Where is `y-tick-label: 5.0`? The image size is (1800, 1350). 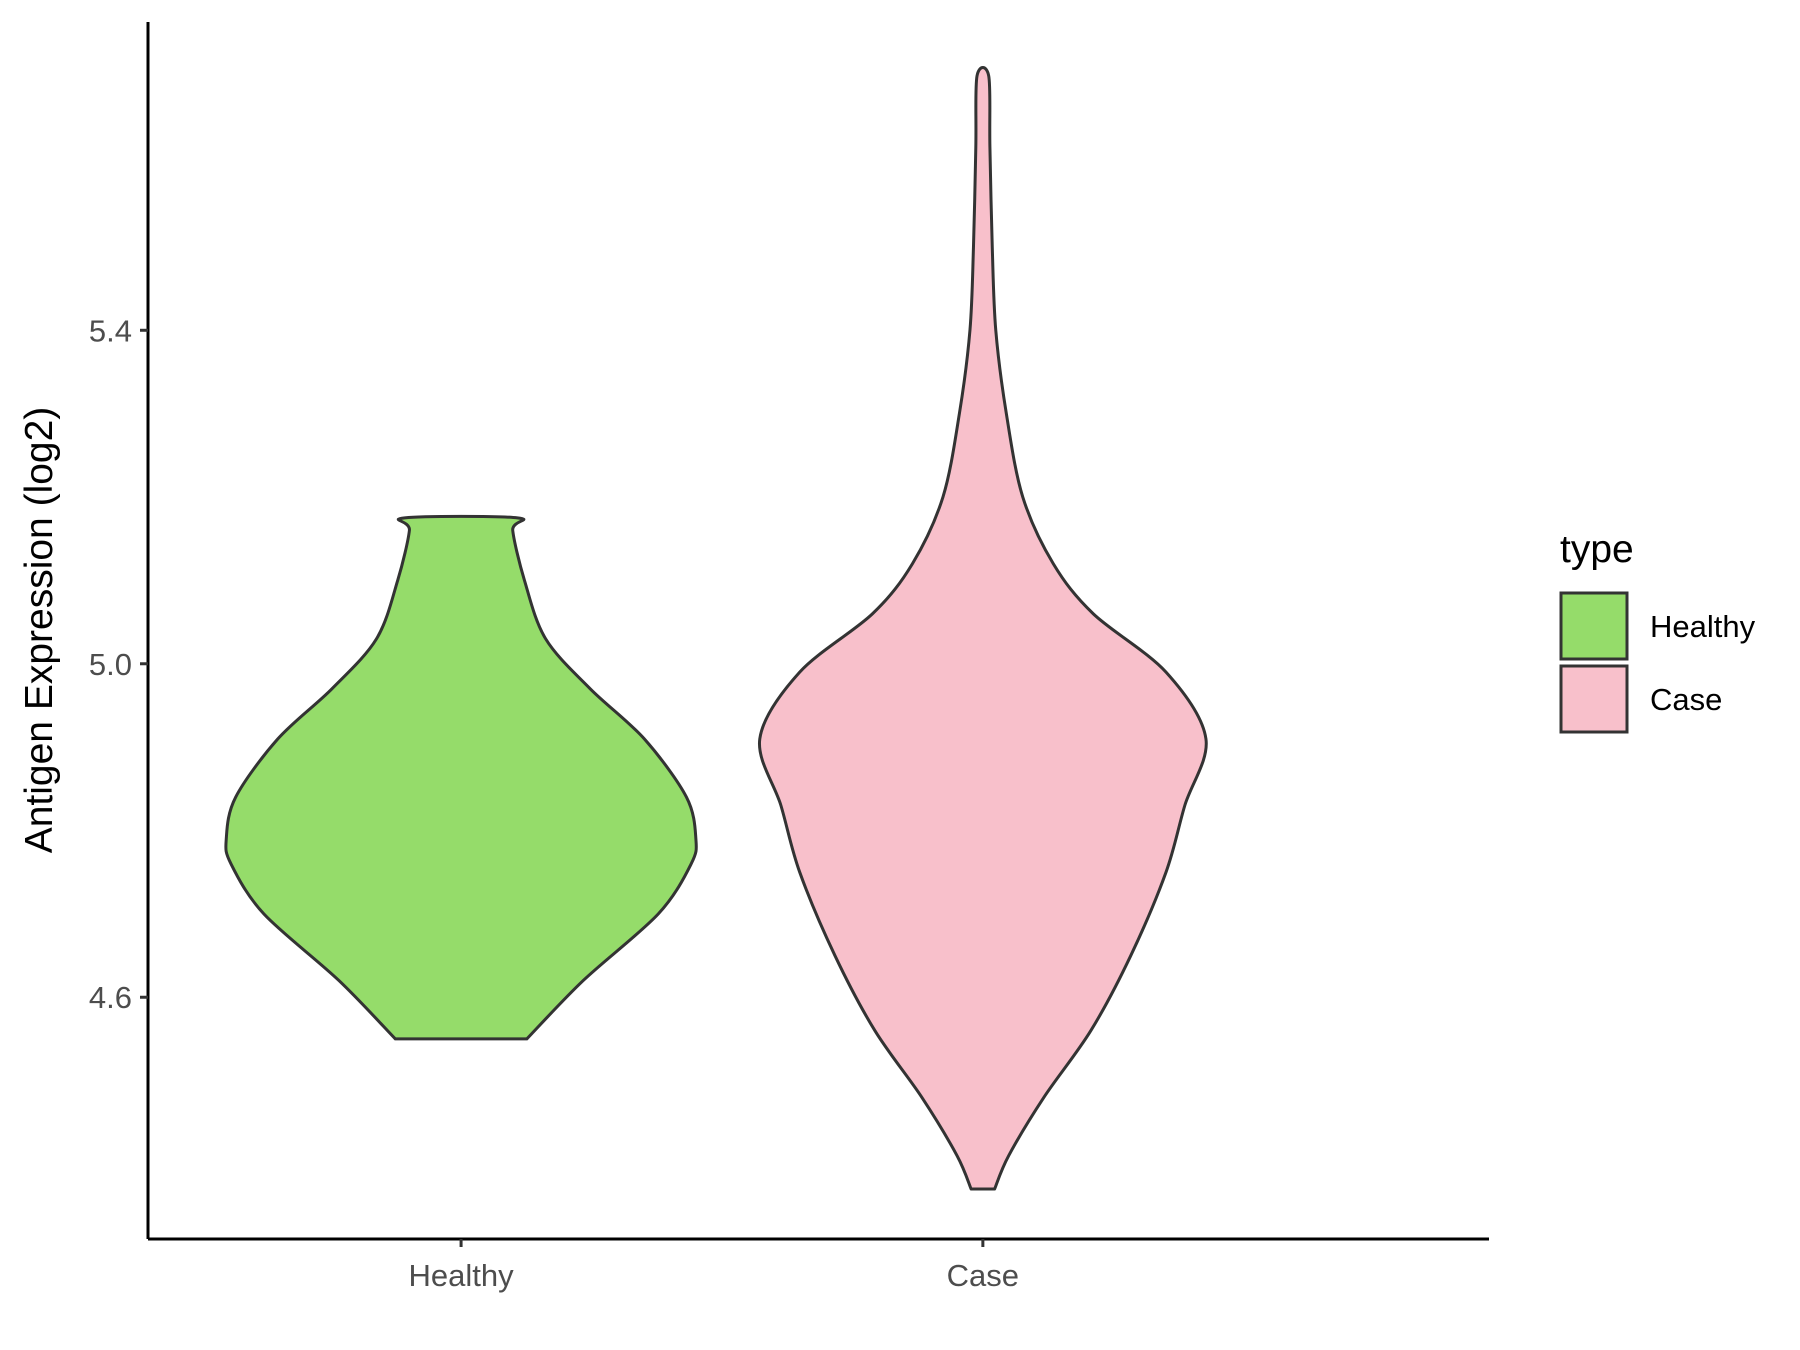
y-tick-label: 5.0 is located at coordinates (110, 664).